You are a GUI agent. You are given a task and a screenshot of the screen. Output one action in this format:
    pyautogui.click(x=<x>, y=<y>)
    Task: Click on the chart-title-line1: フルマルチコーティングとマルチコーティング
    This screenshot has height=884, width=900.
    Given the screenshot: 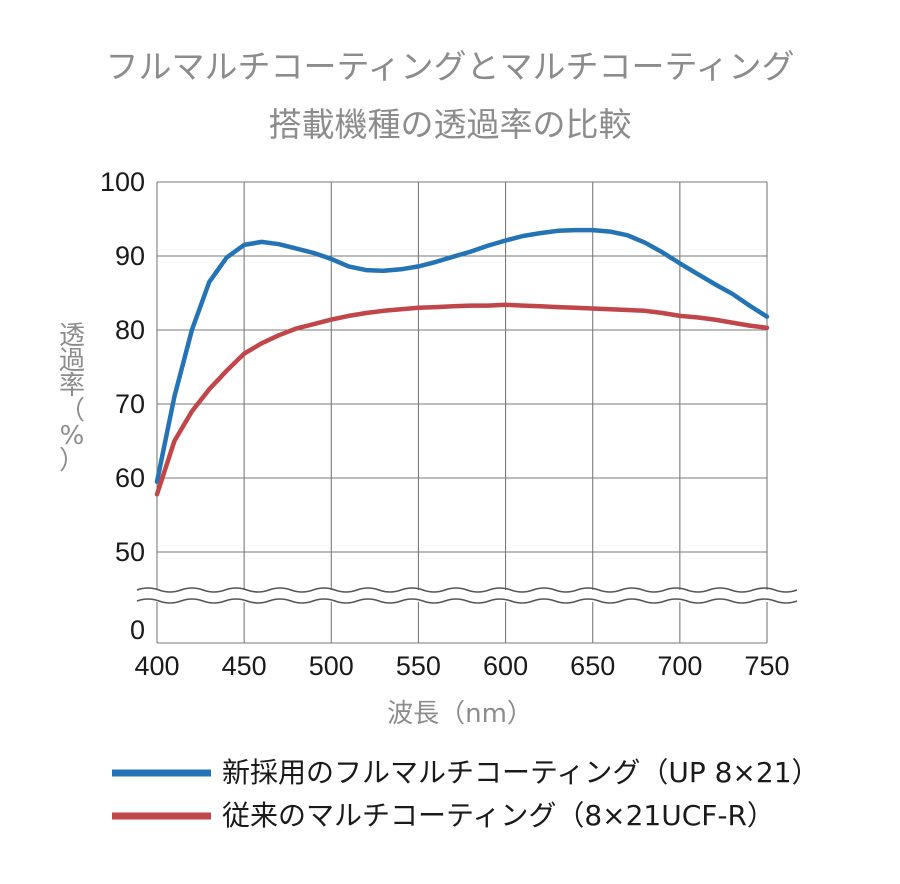 What is the action you would take?
    pyautogui.click(x=449, y=66)
    